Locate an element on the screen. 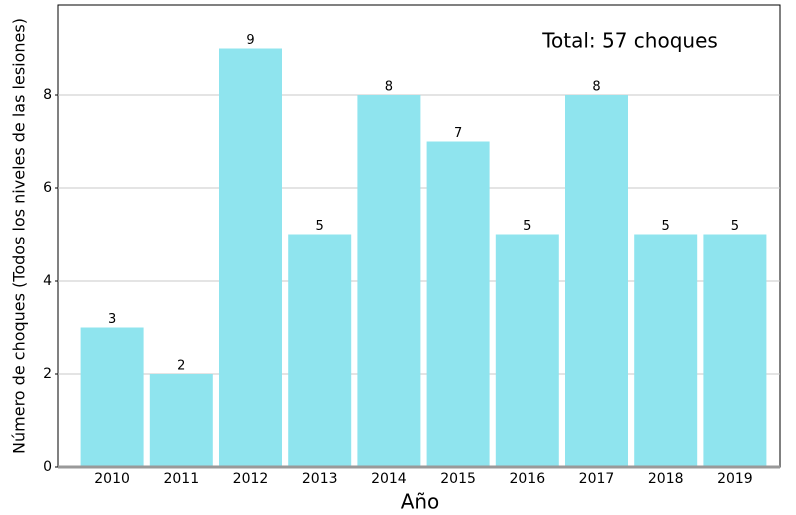  x-tick-label: 2010 is located at coordinates (112, 479).